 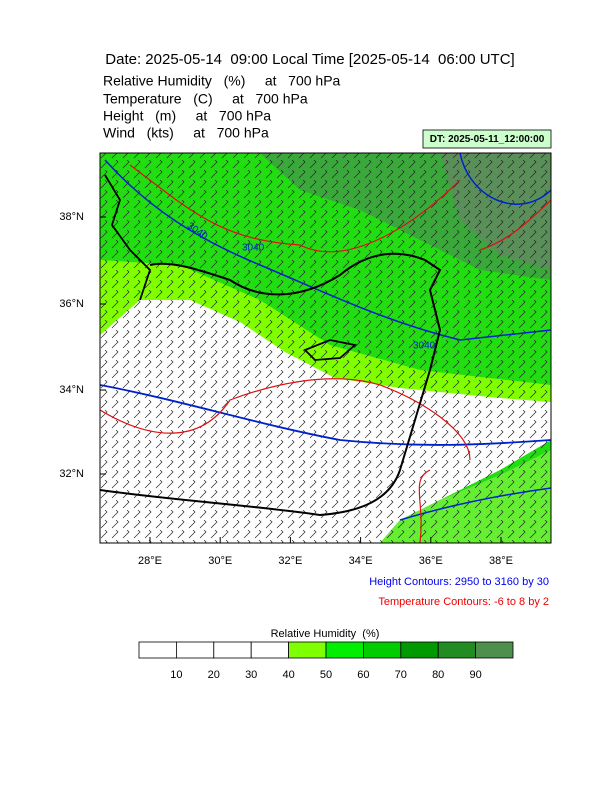 I want to click on lon-label: 30°E, so click(x=220, y=561).